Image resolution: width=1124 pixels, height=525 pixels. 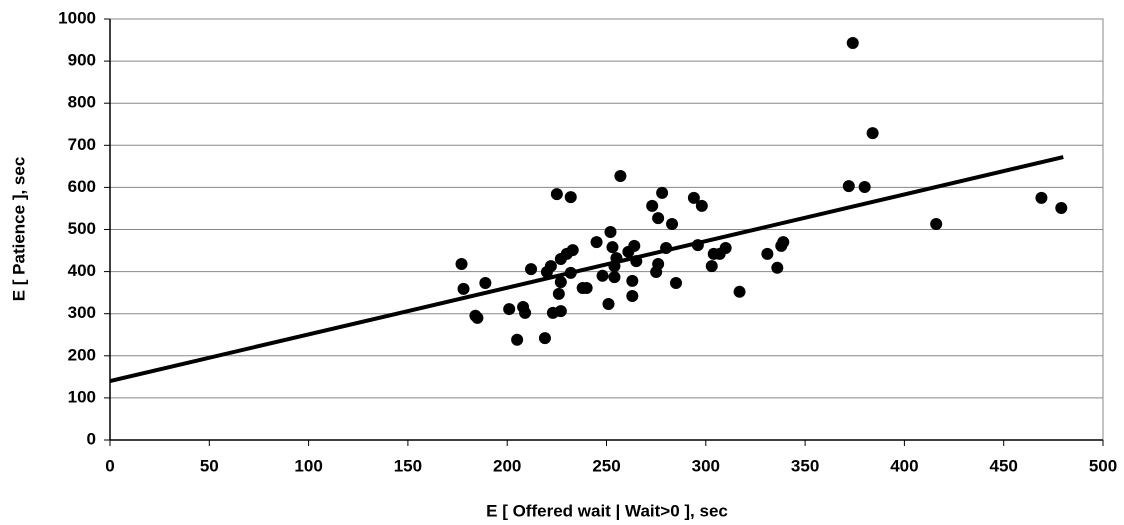 I want to click on x-tick-label: 100, so click(x=308, y=465).